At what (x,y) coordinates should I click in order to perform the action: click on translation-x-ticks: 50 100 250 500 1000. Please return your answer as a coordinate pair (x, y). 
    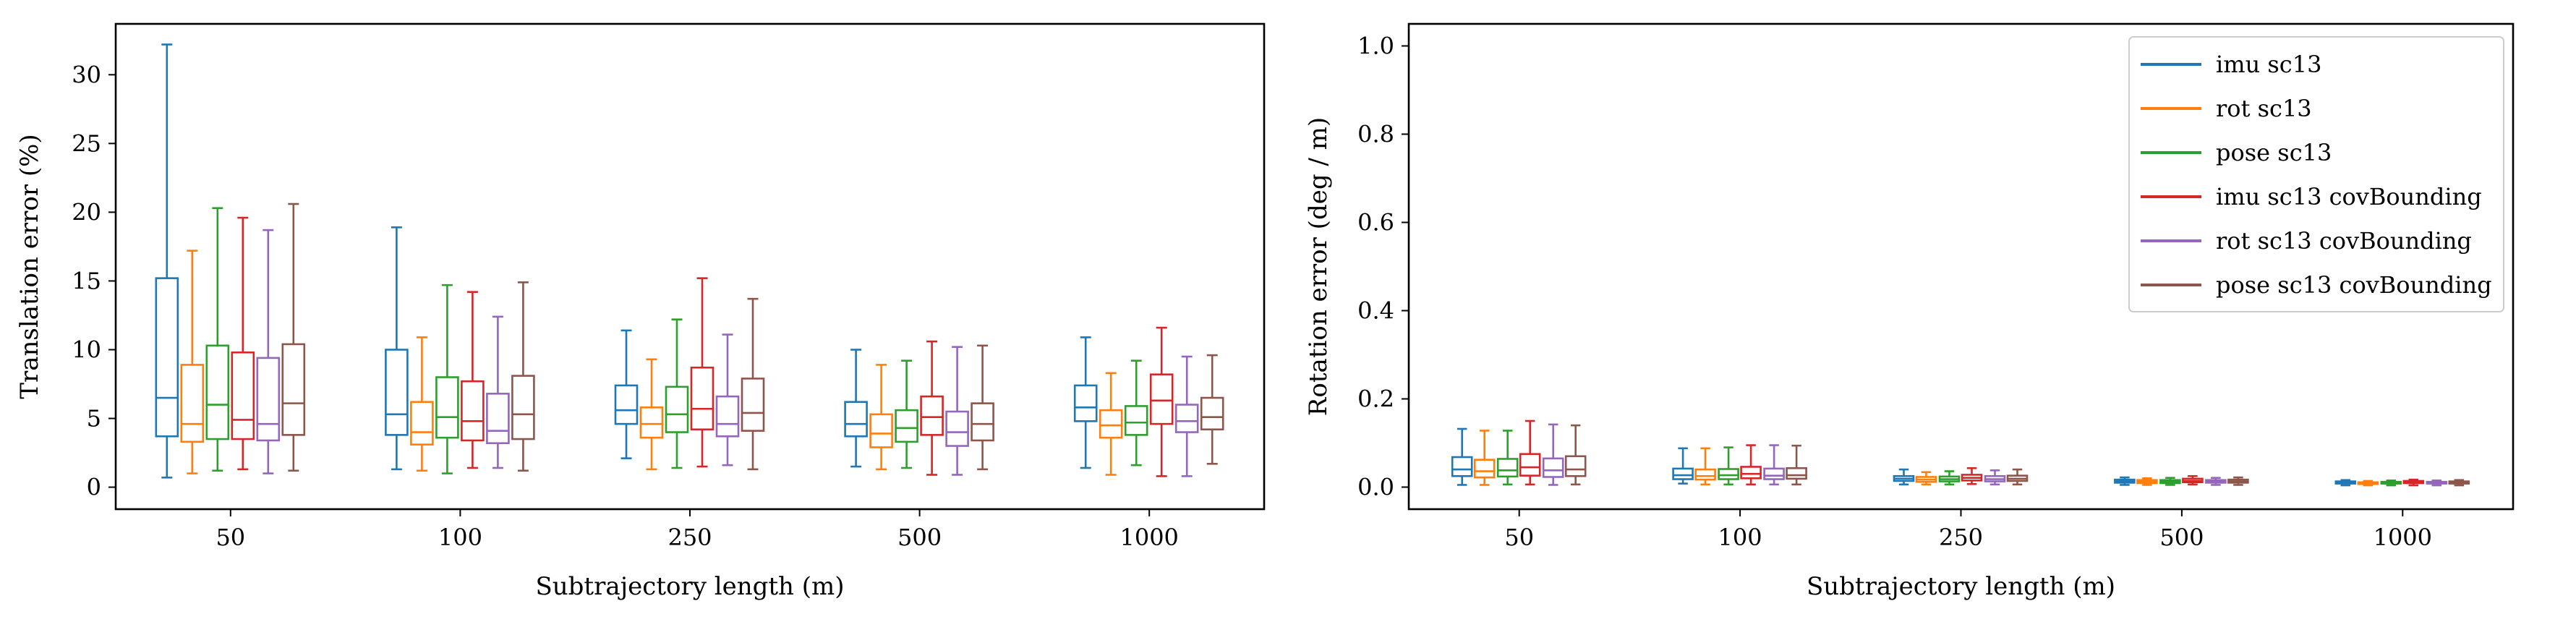
    Looking at the image, I should click on (697, 530).